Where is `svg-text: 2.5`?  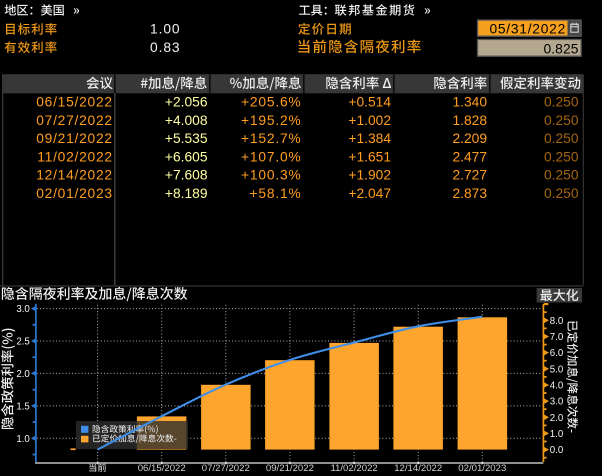
svg-text: 2.5 is located at coordinates (22, 342).